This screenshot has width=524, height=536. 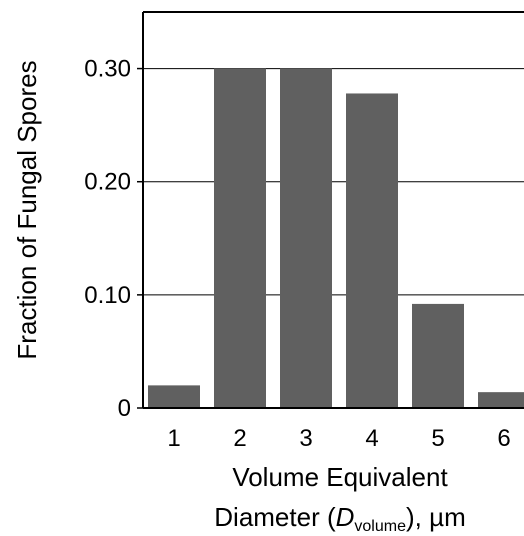 I want to click on y-tick-labels: 0 0.10 0.20 0.30, so click(x=107, y=239).